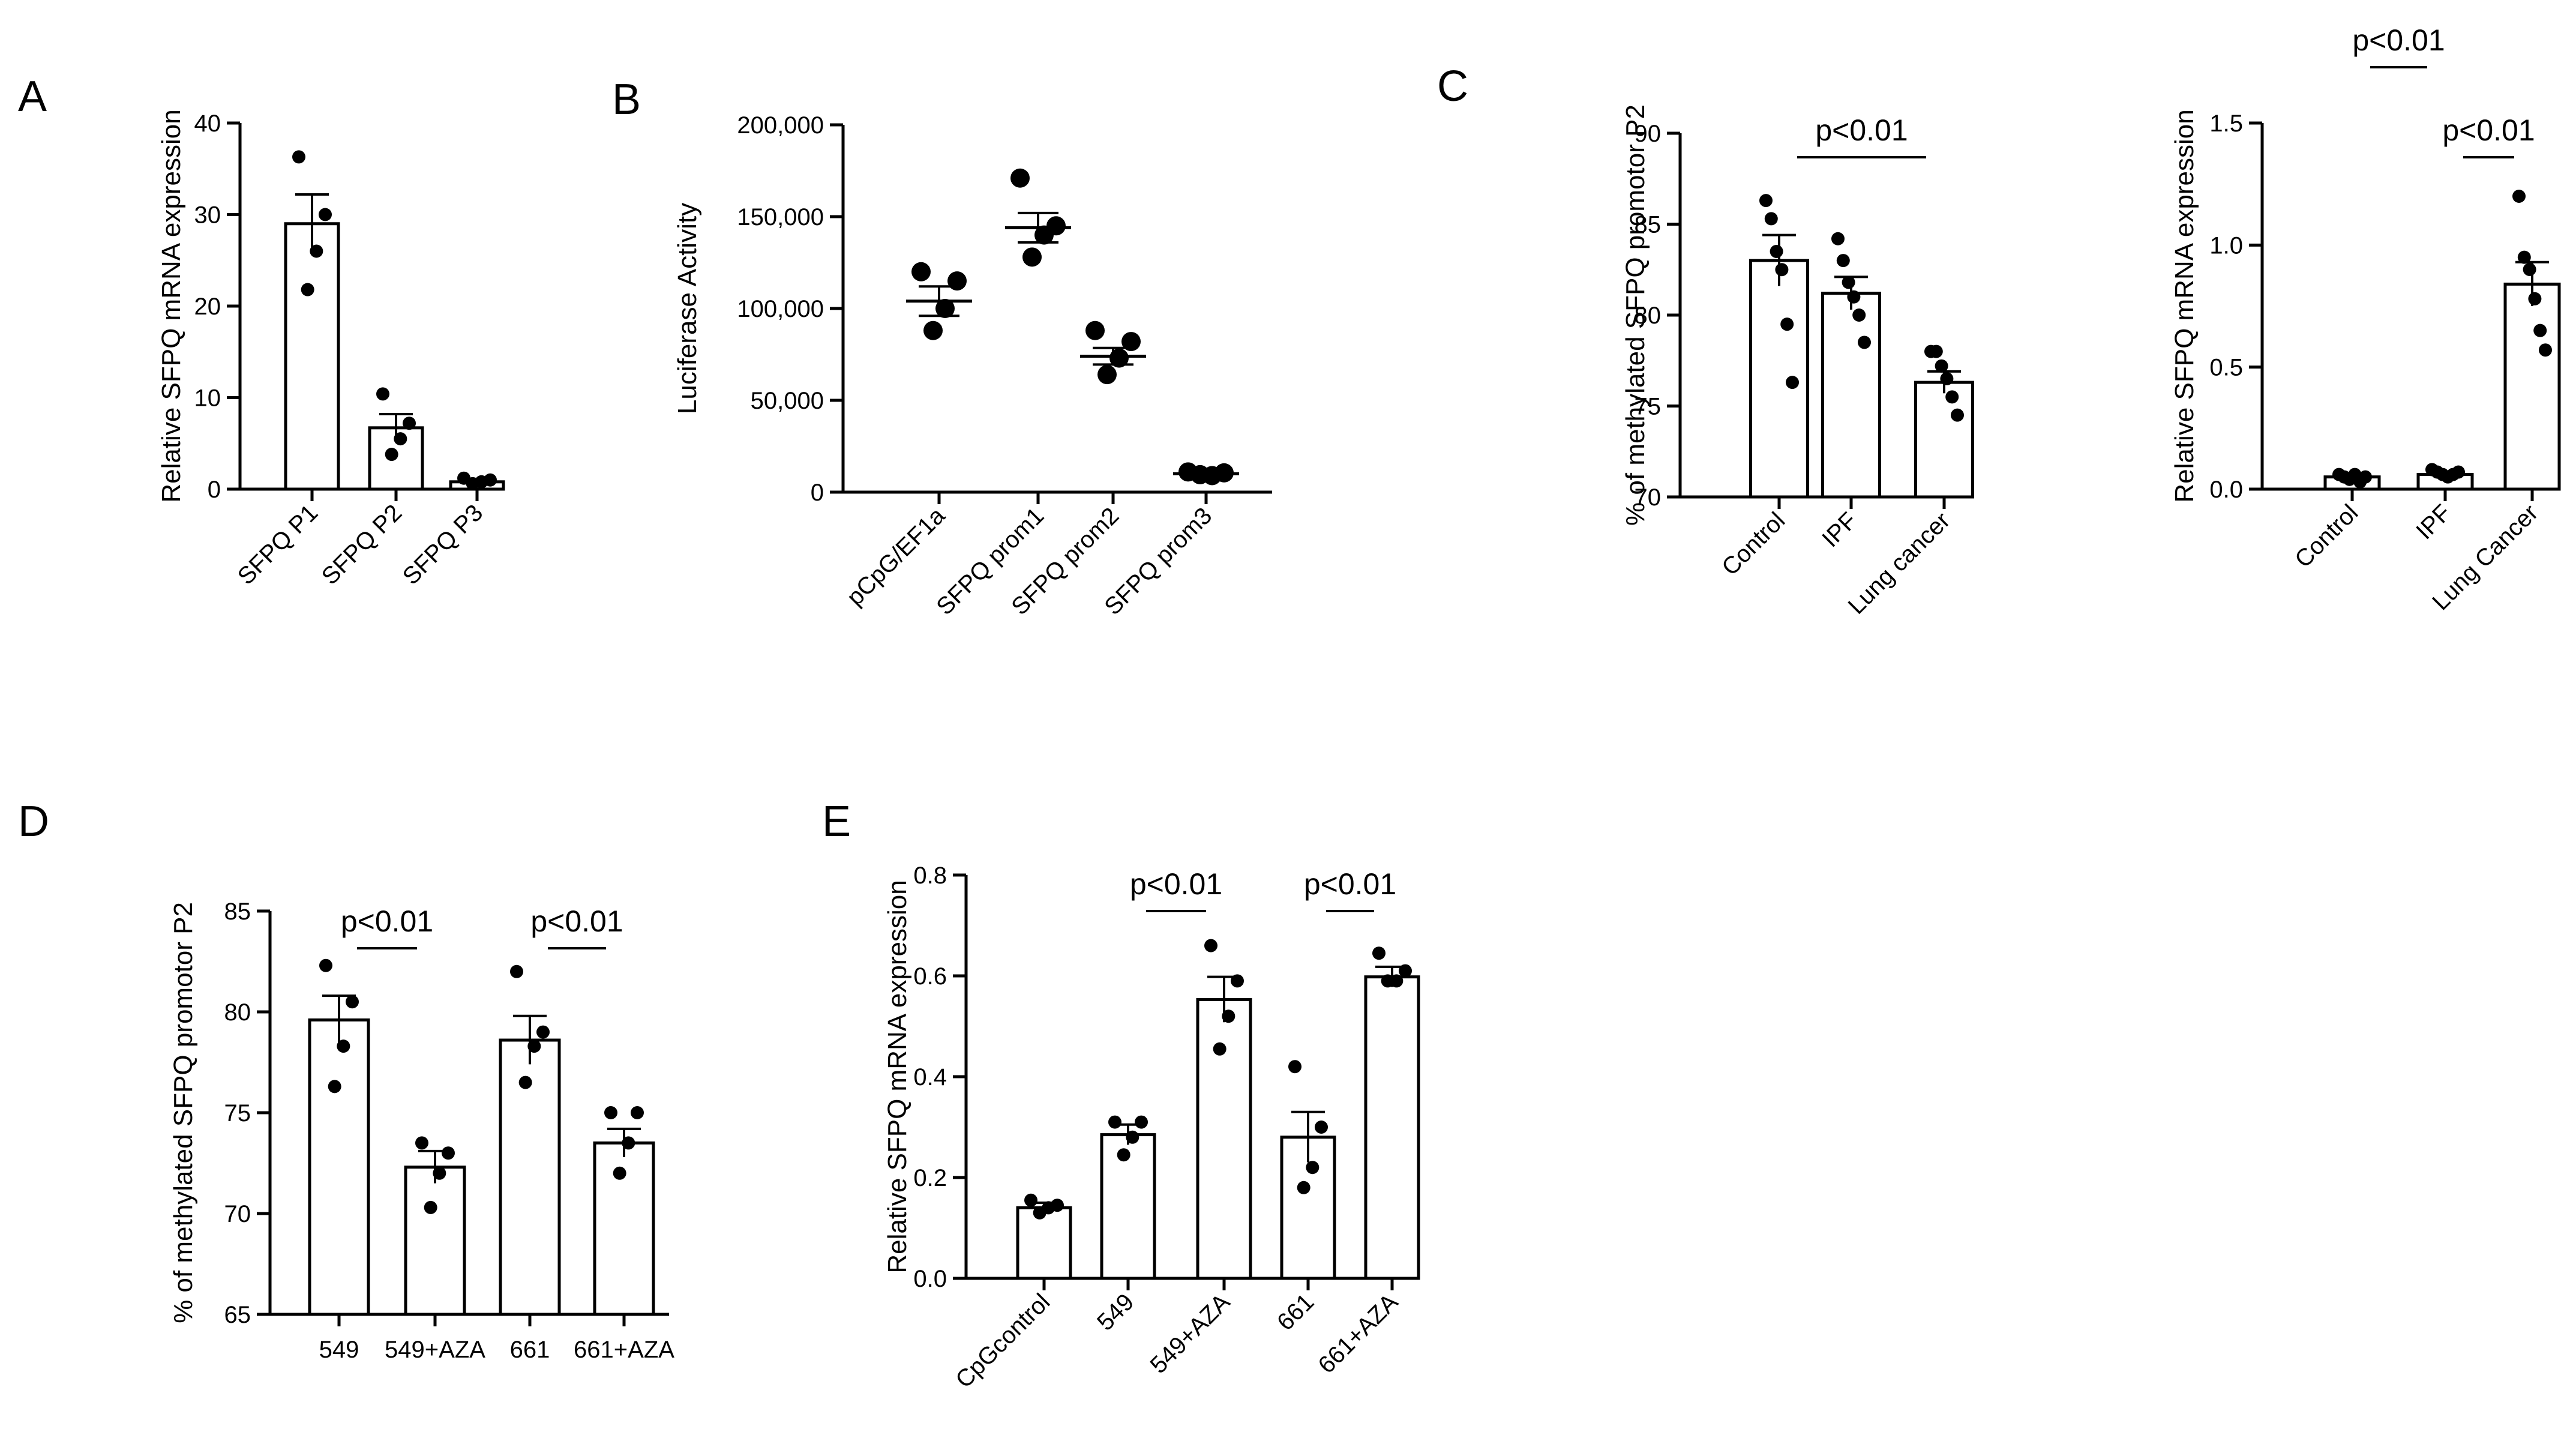 The height and width of the screenshot is (1450, 2576). Describe the element at coordinates (787, 401) in the screenshot. I see `panel-b-y-tick-label: 50,000` at that location.